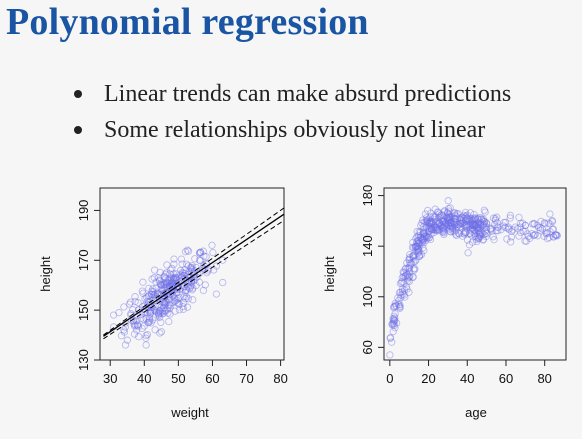 The image size is (582, 439). Describe the element at coordinates (189, 412) in the screenshot. I see `x-axis-label: weight` at that location.